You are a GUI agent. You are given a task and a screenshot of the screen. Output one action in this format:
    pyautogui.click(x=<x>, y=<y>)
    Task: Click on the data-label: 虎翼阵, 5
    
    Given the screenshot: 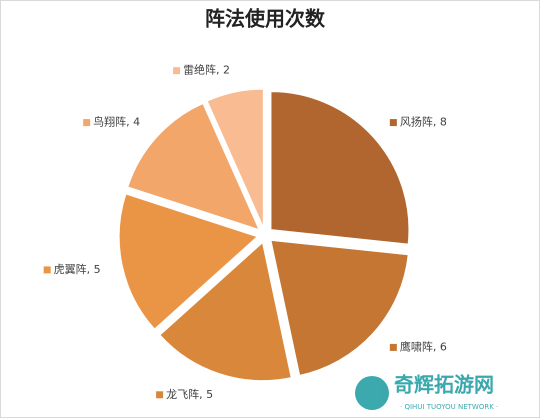 What is the action you would take?
    pyautogui.click(x=77, y=269)
    